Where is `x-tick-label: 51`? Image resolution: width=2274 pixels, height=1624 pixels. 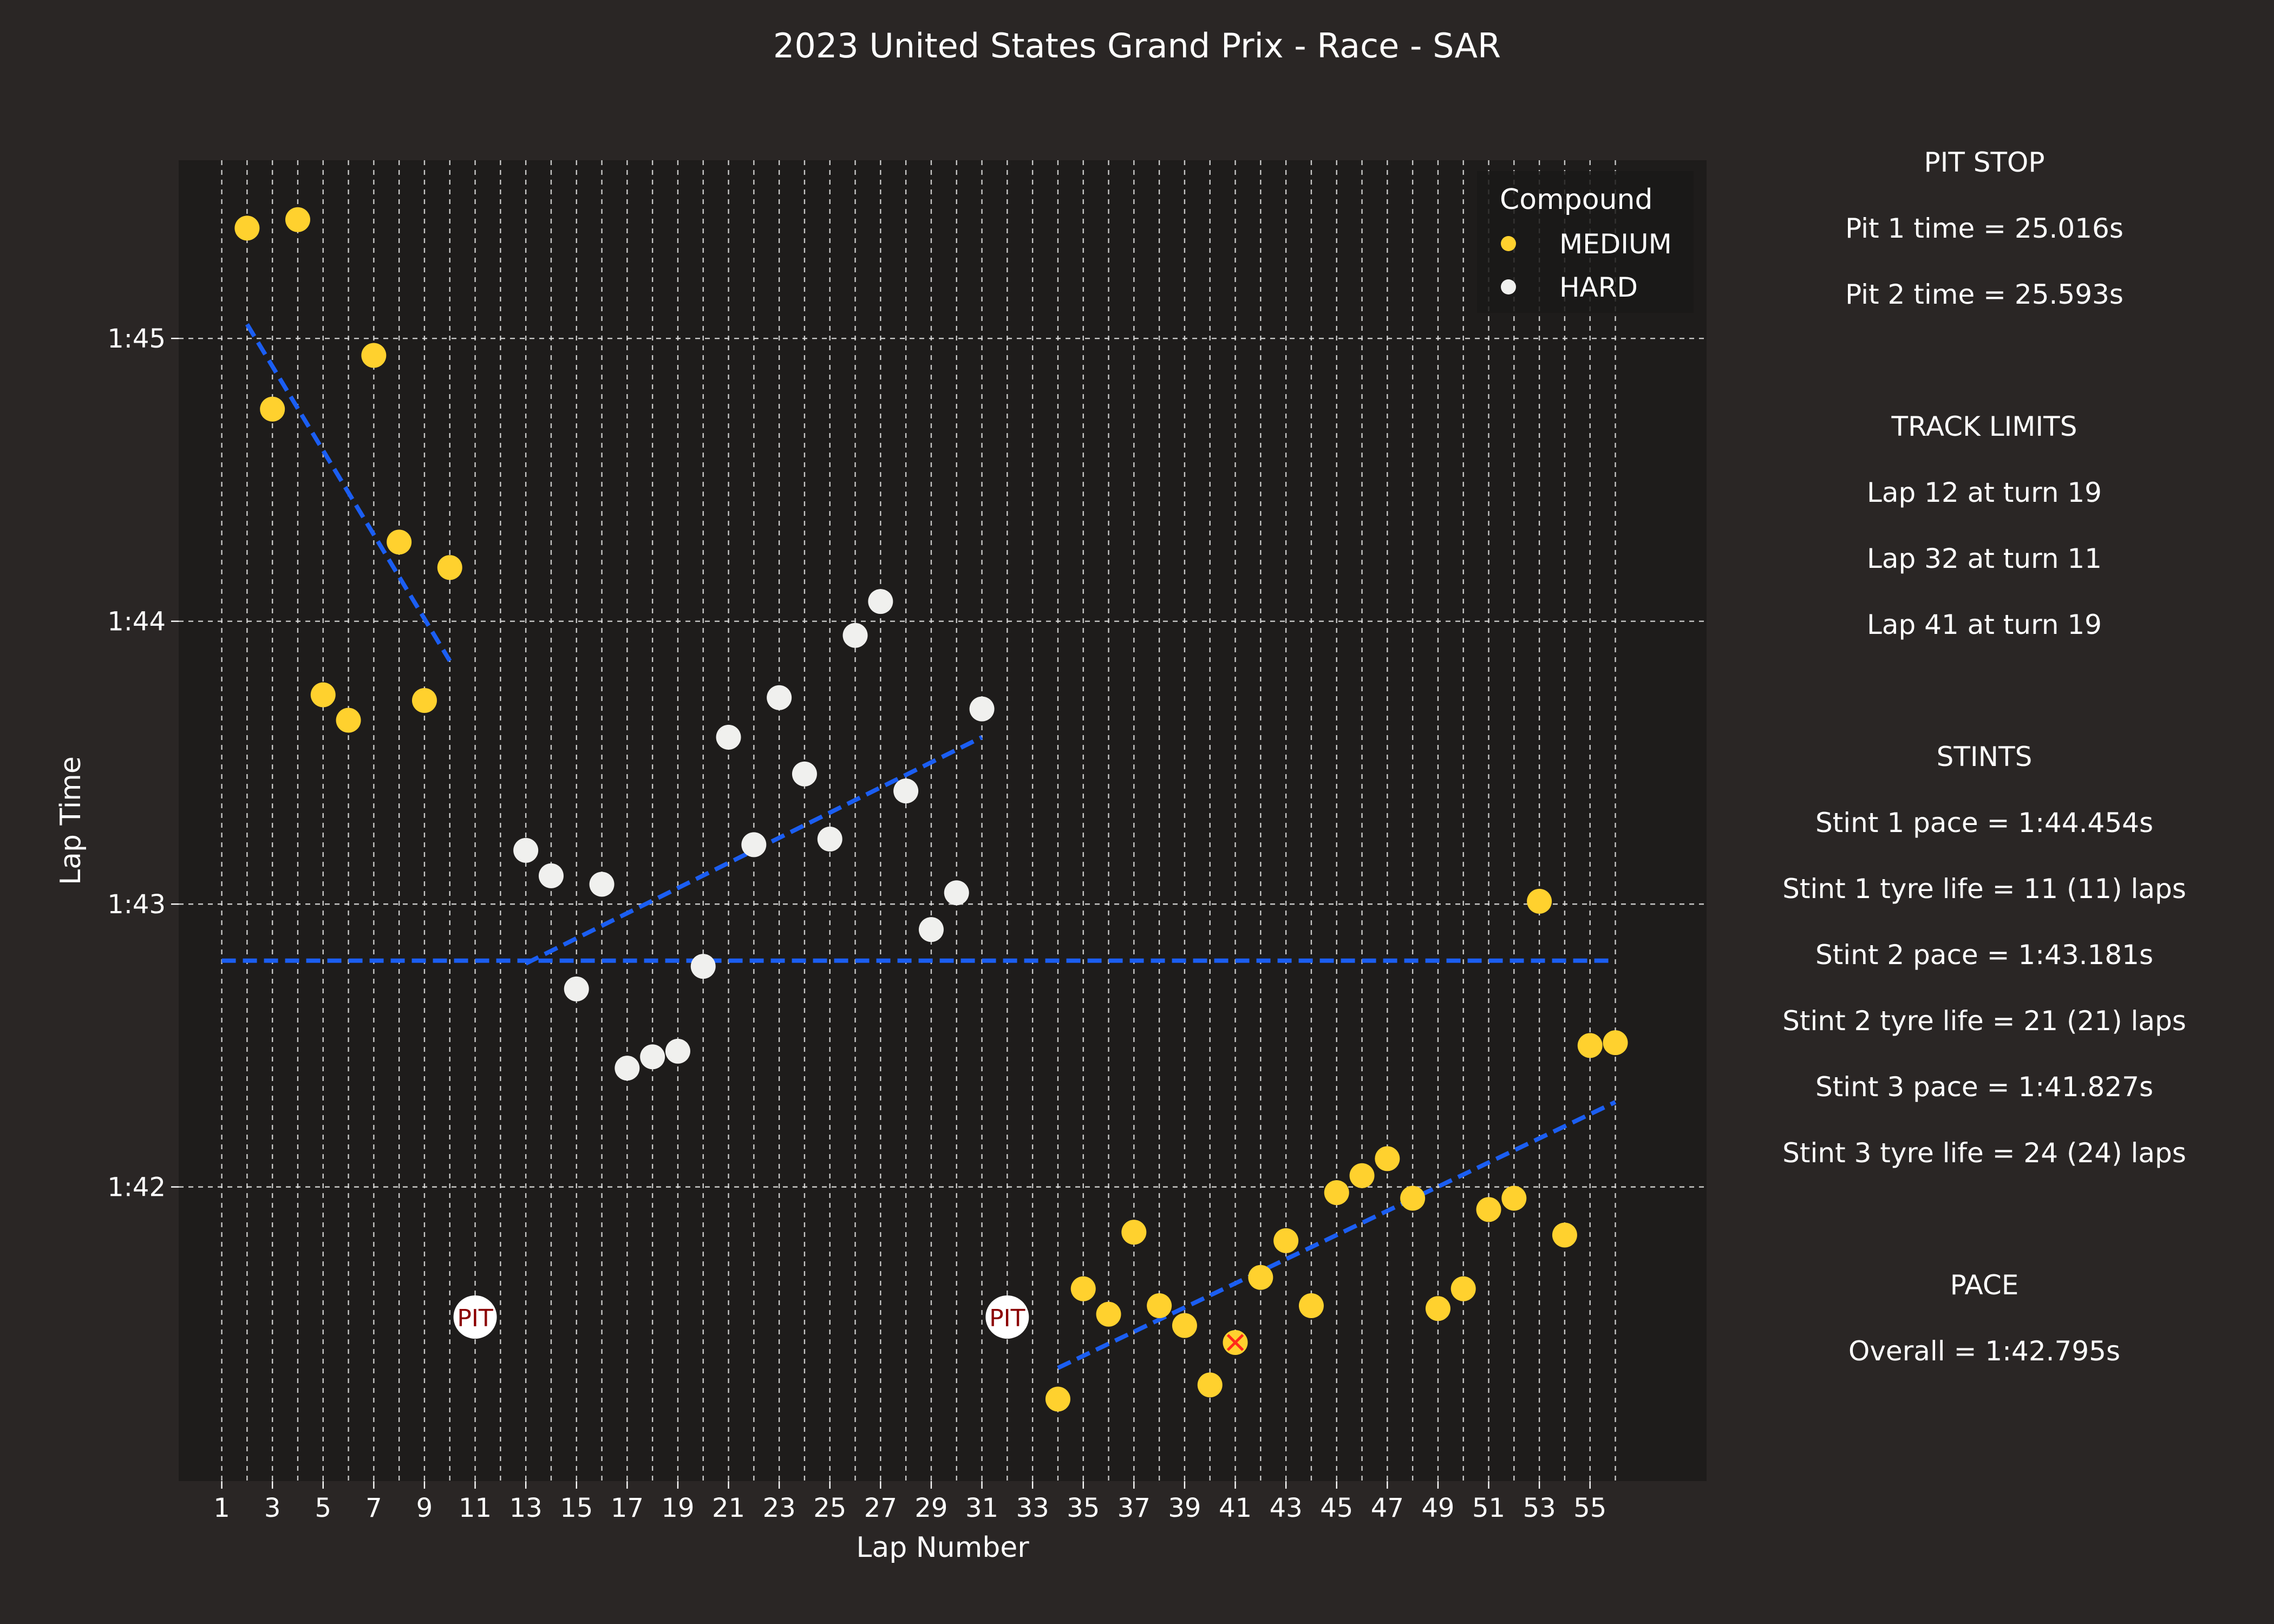 x-tick-label: 51 is located at coordinates (1489, 1508).